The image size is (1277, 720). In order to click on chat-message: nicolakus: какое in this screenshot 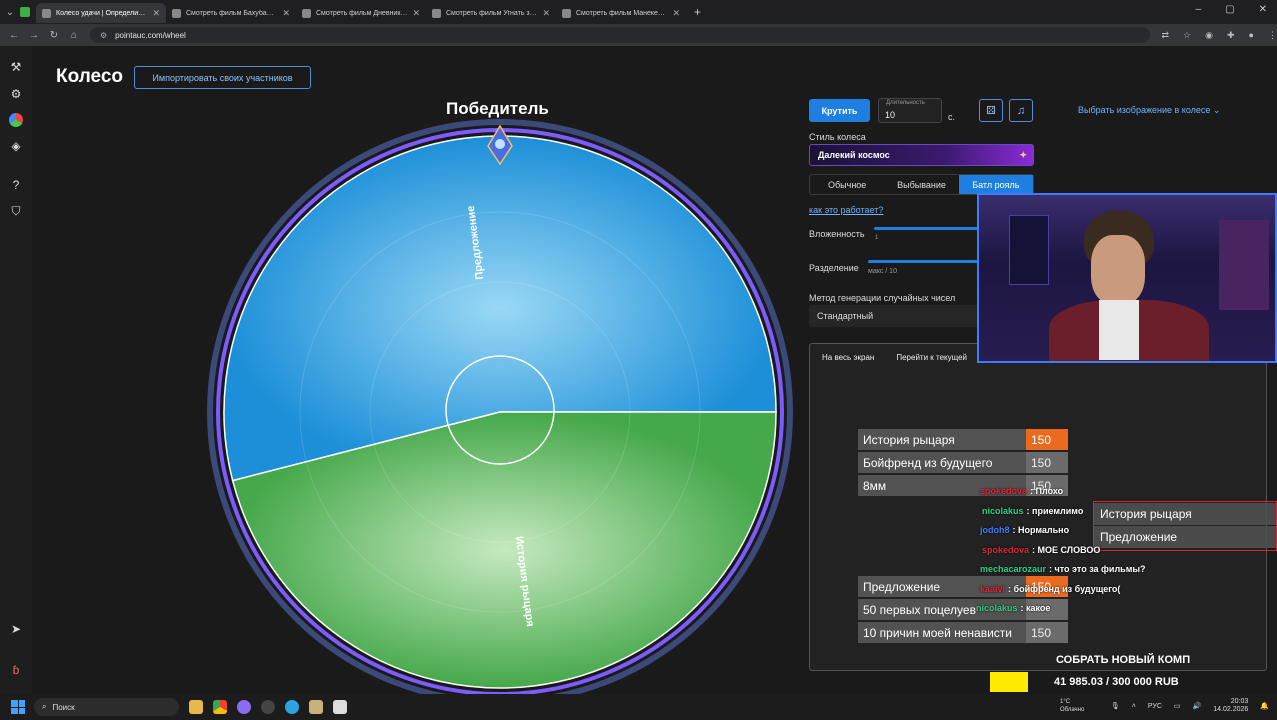, I will do `click(1013, 608)`.